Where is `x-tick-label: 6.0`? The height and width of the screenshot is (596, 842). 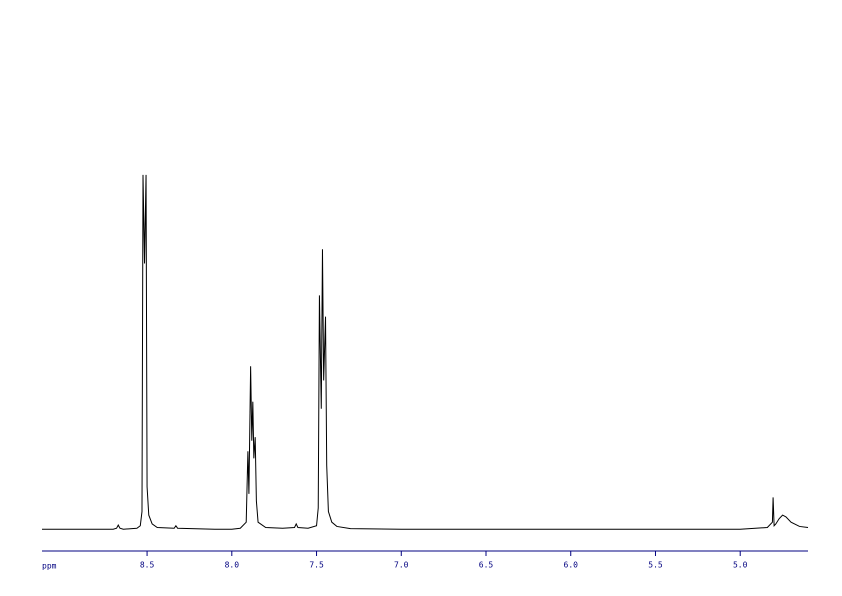 x-tick-label: 6.0 is located at coordinates (571, 565).